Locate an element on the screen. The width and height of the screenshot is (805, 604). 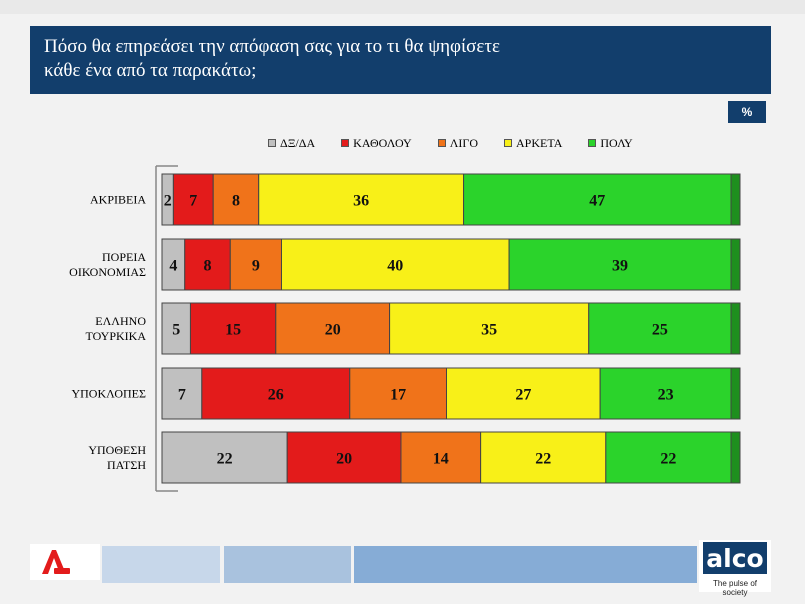
data-label: 26 is located at coordinates (276, 395).